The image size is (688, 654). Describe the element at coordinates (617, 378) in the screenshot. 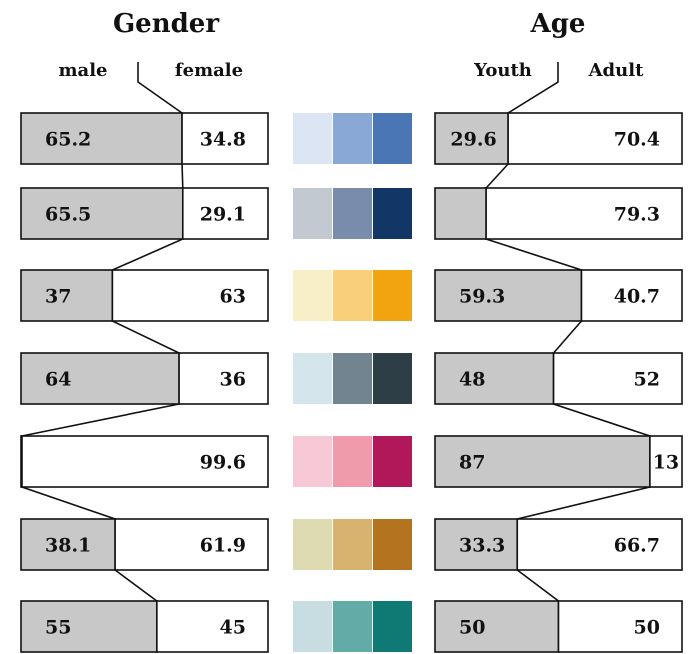

I see `age-bar-4-adult` at that location.